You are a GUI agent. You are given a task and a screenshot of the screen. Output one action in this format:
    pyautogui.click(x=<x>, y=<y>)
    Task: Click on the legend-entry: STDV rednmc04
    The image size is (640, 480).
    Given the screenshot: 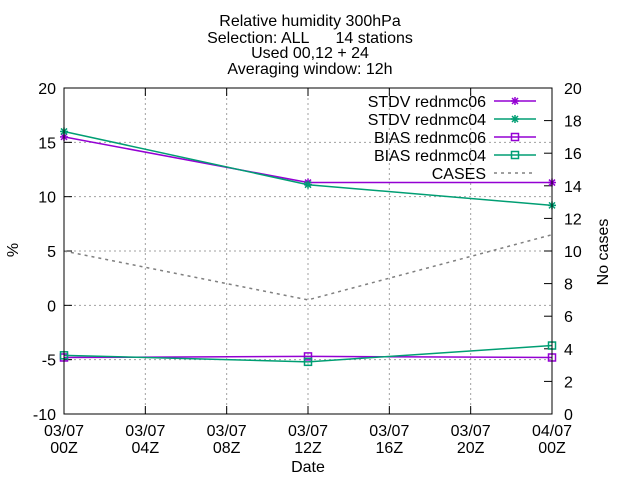 What is the action you would take?
    pyautogui.click(x=452, y=120)
    